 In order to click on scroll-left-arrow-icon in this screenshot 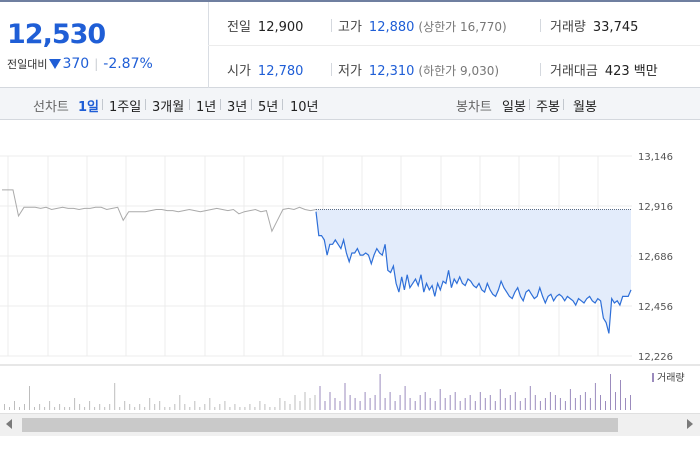, I will do `click(9, 424)`.